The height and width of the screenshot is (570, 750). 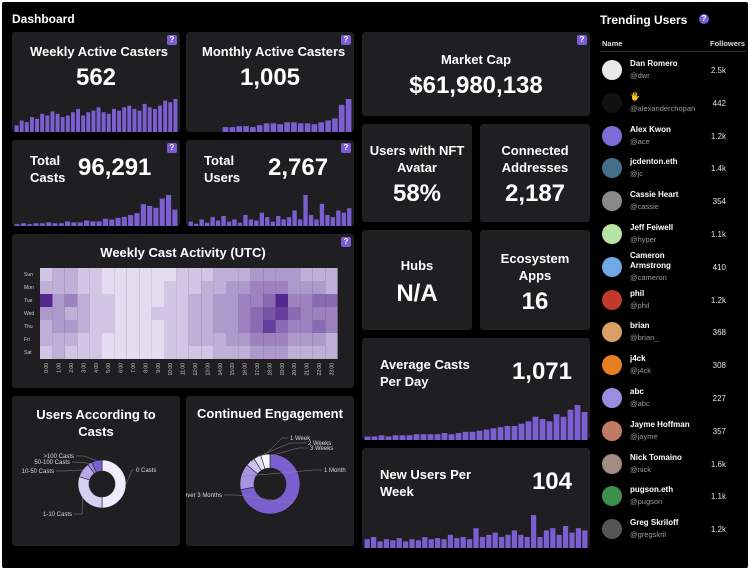 I want to click on trending-user-row: jcdenton.eth @jc 1.4k, so click(x=673, y=169).